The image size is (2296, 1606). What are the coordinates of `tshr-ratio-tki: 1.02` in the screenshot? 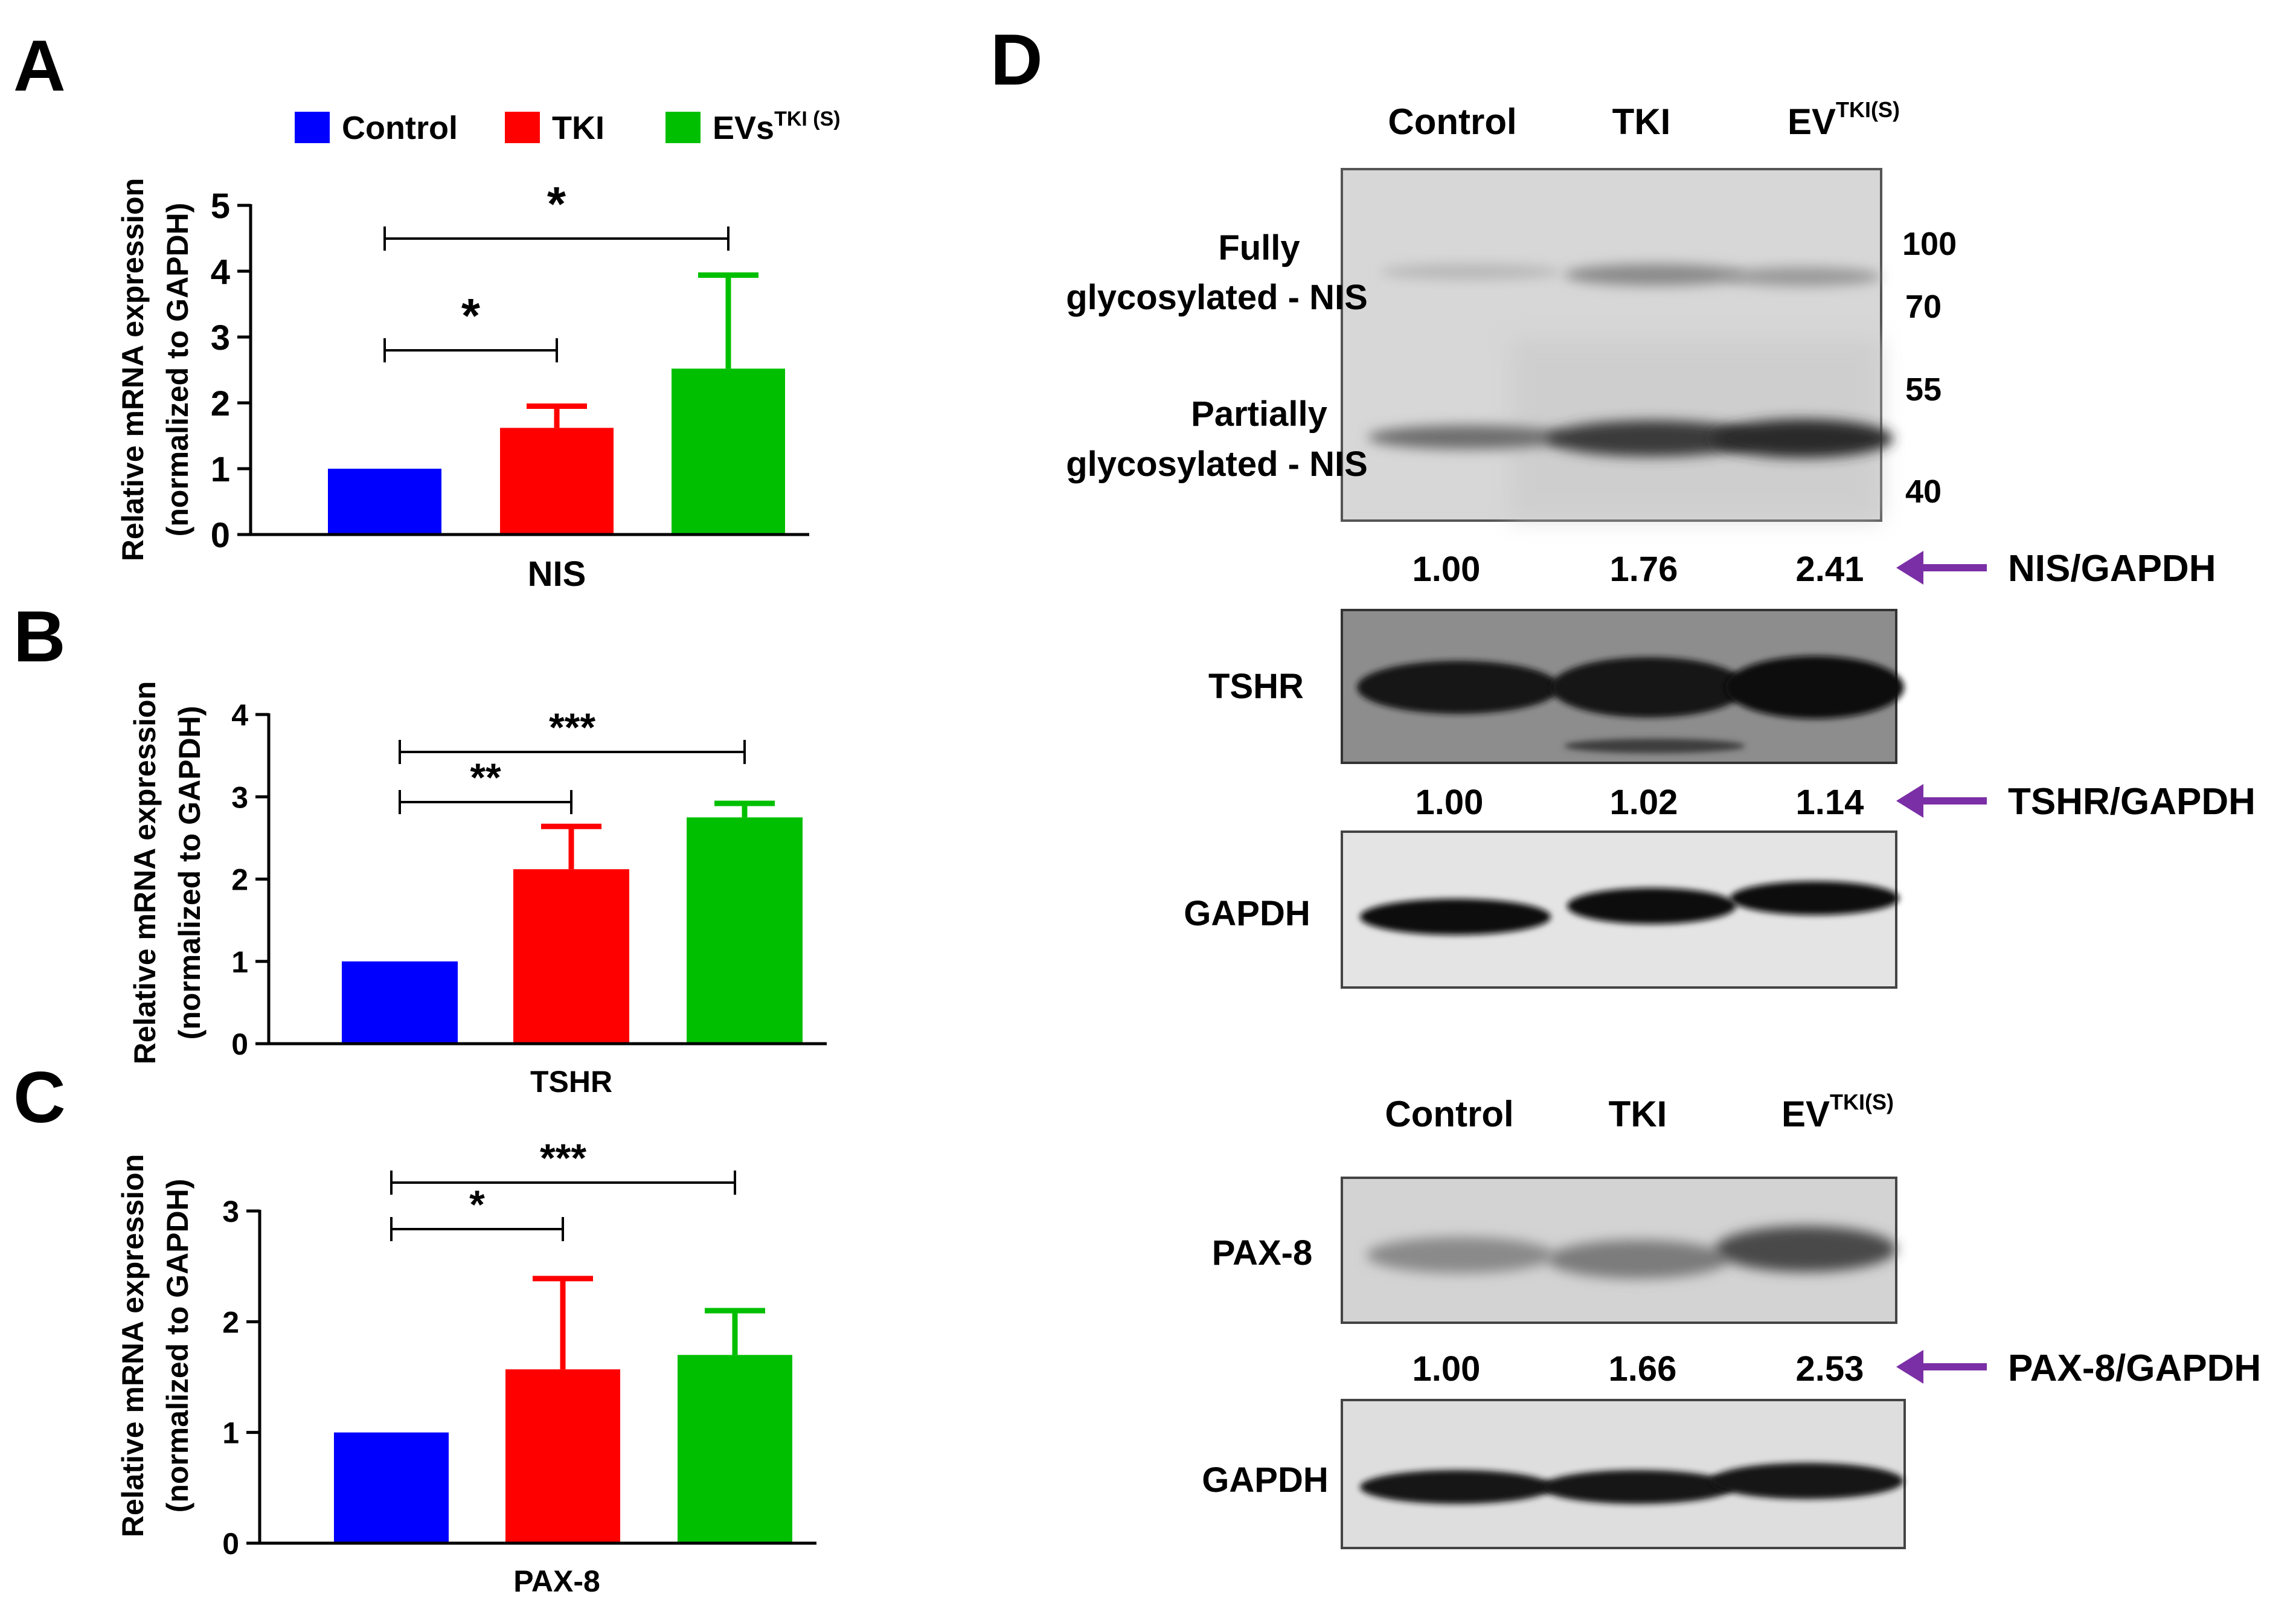 It's located at (1644, 802).